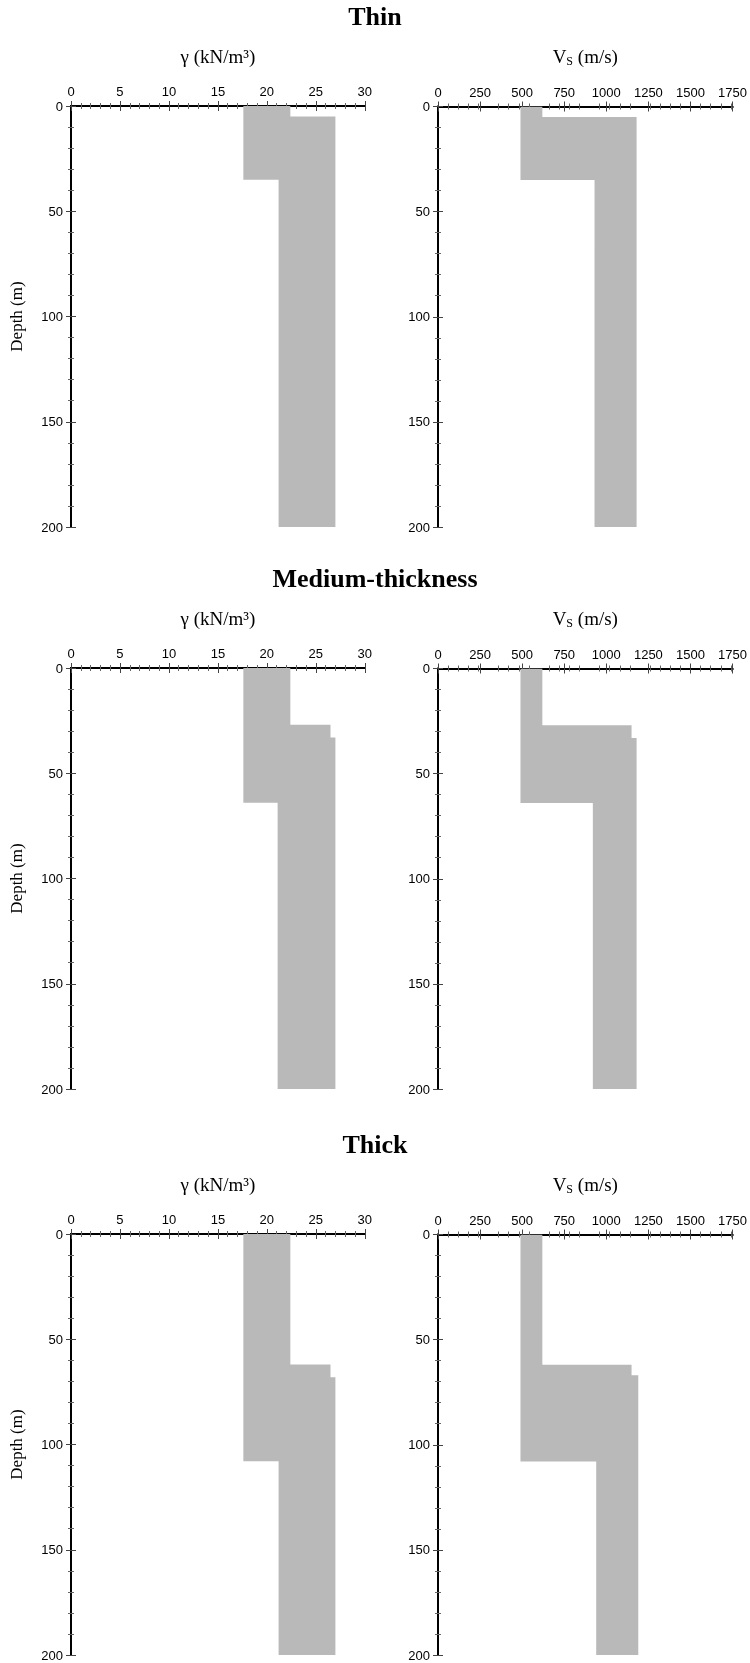 Image resolution: width=750 pixels, height=1663 pixels. Describe the element at coordinates (375, 1145) in the screenshot. I see `chart-title: Thick` at that location.